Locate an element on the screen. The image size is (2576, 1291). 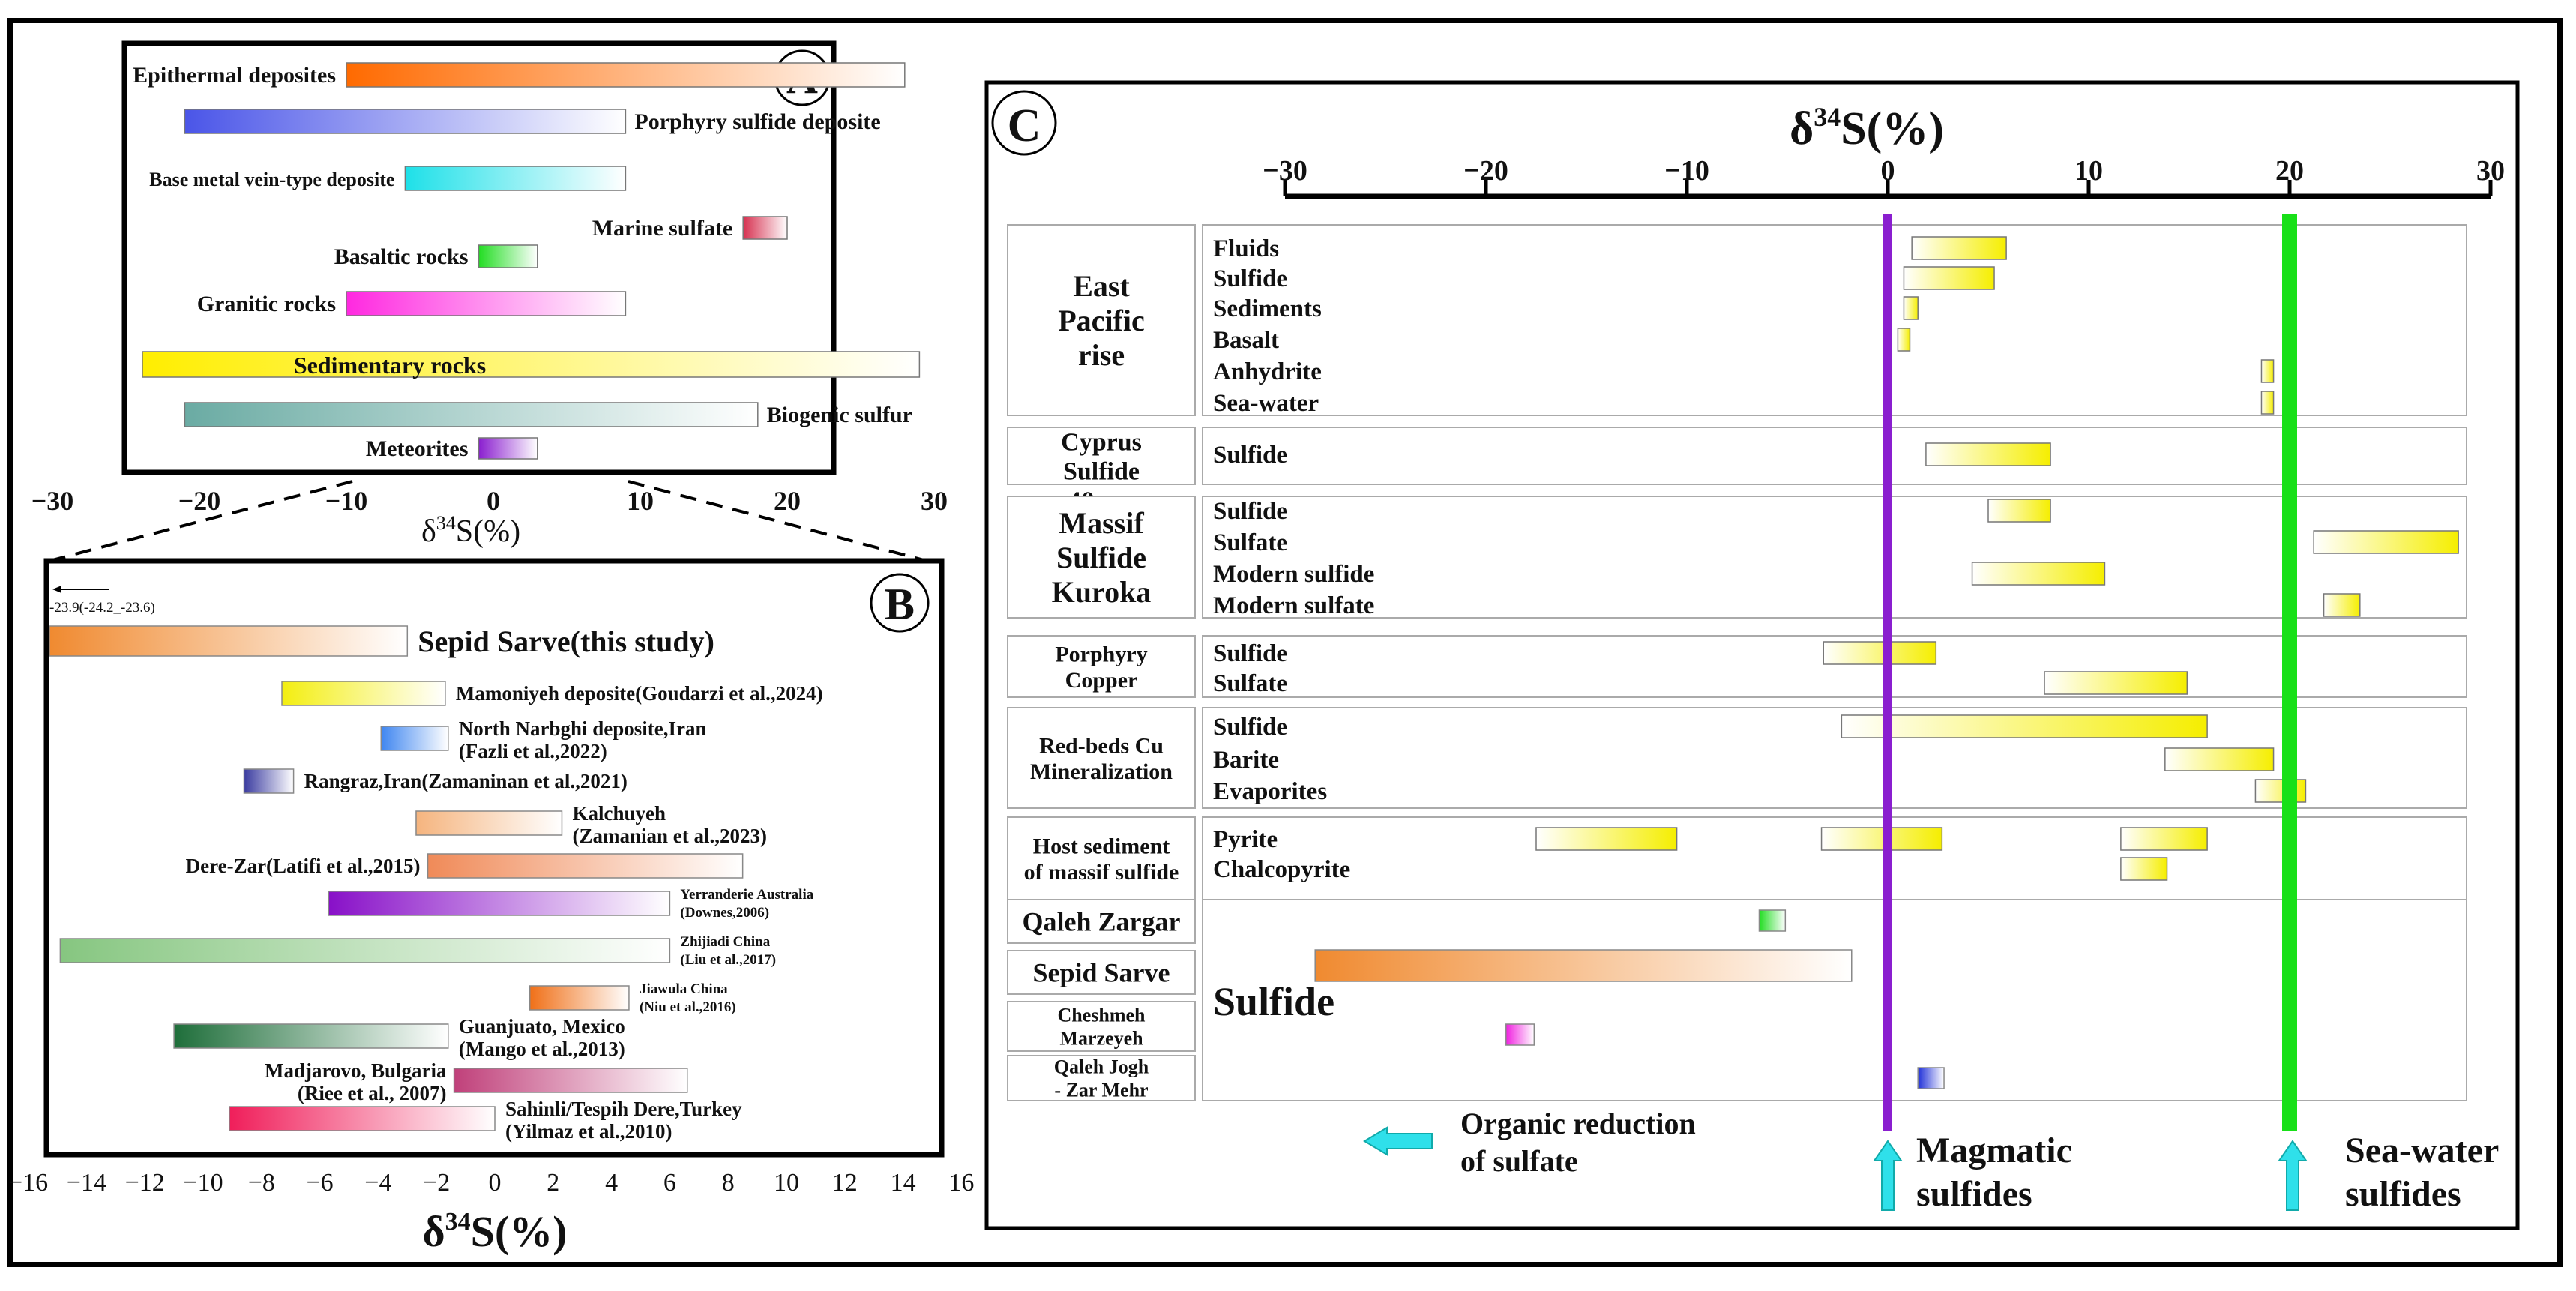
panel-c-tick-label: −30 is located at coordinates (1285, 171).